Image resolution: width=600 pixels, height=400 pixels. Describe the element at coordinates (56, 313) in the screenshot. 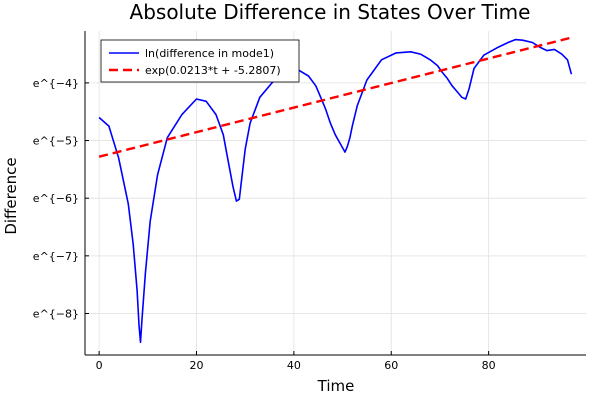

I see `y-tick-label: e^{−8}` at that location.